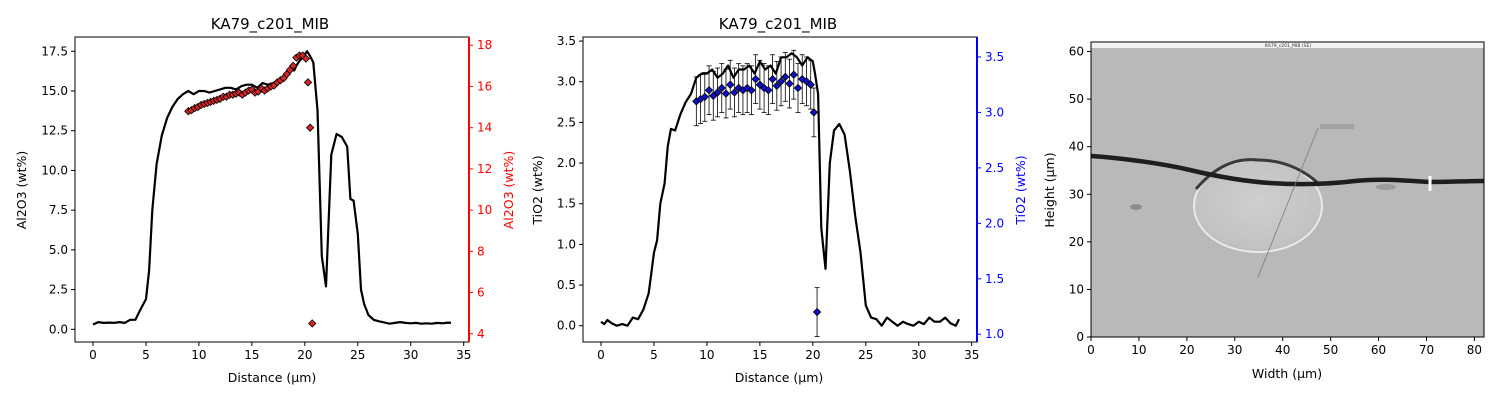 The height and width of the screenshot is (400, 1500). I want to click on tio2-y2-tick-label: 3.0, so click(994, 112).